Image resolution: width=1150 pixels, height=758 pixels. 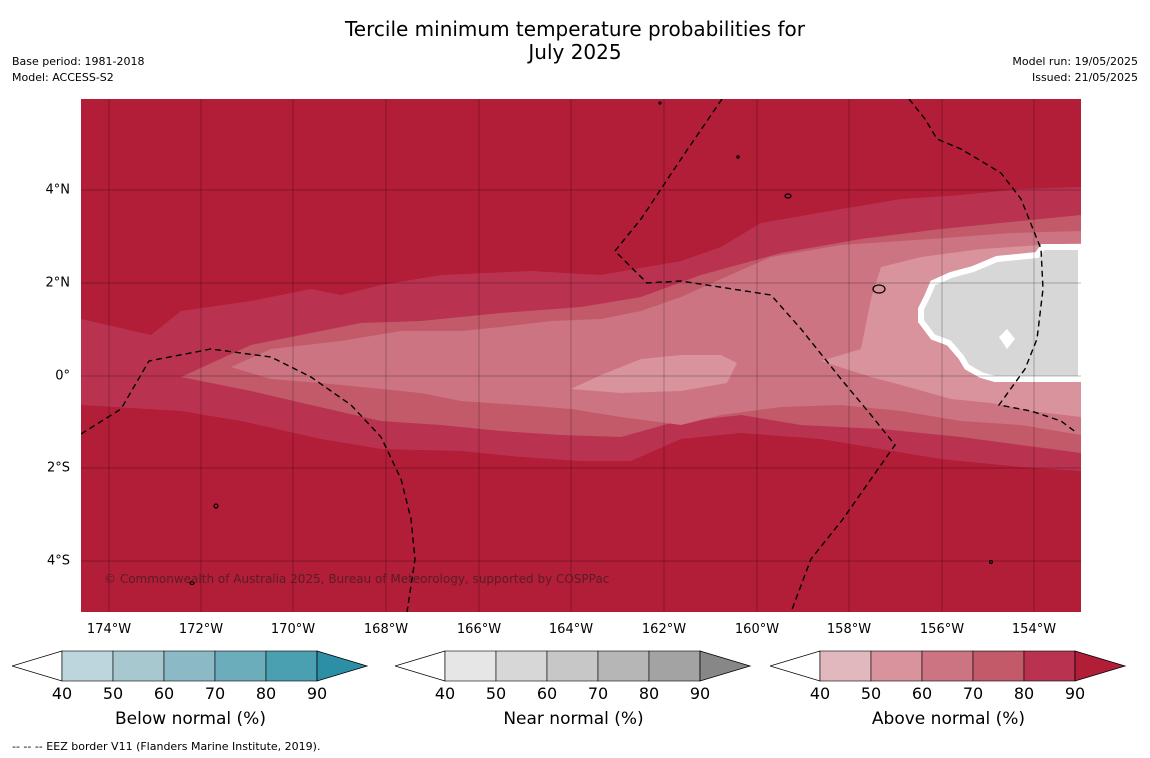 I want to click on lon-label-156w: 156°W, so click(x=942, y=629).